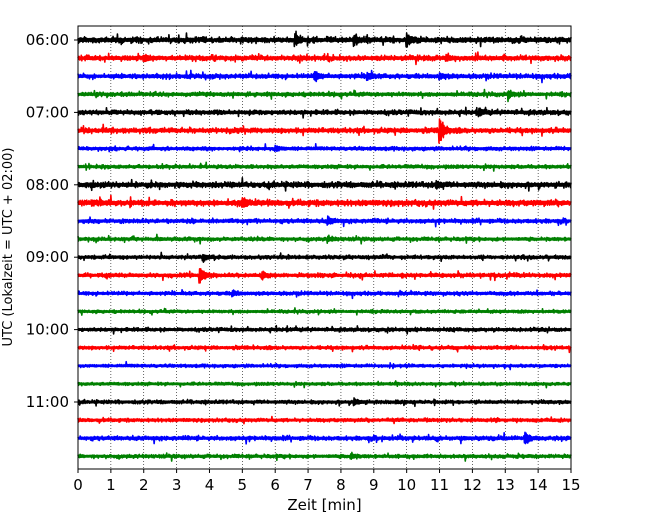 The width and height of the screenshot is (650, 520). I want to click on x-tick-label: 11, so click(439, 485).